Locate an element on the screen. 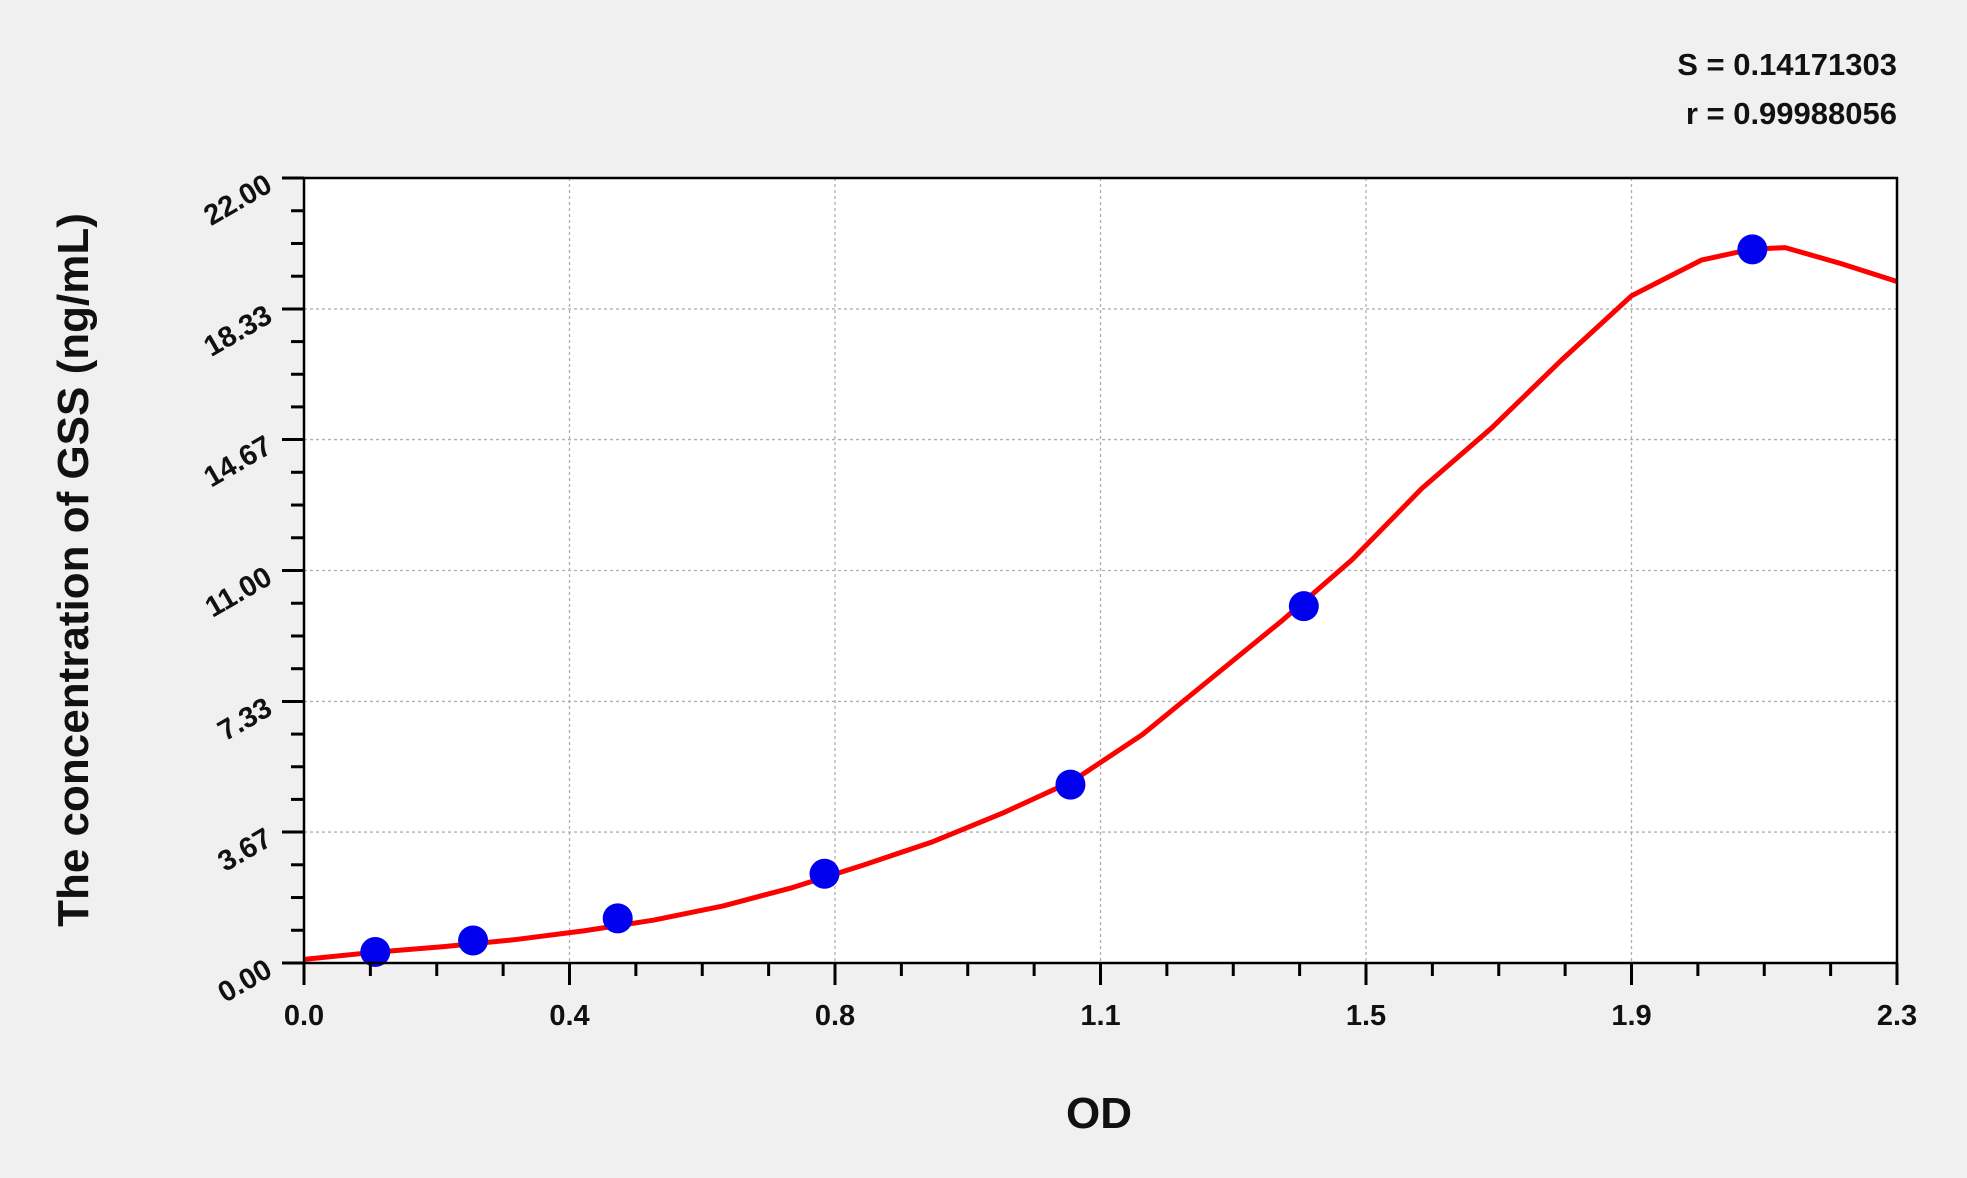 The height and width of the screenshot is (1178, 1967). x-tick-label: 1.9 is located at coordinates (1631, 1016).